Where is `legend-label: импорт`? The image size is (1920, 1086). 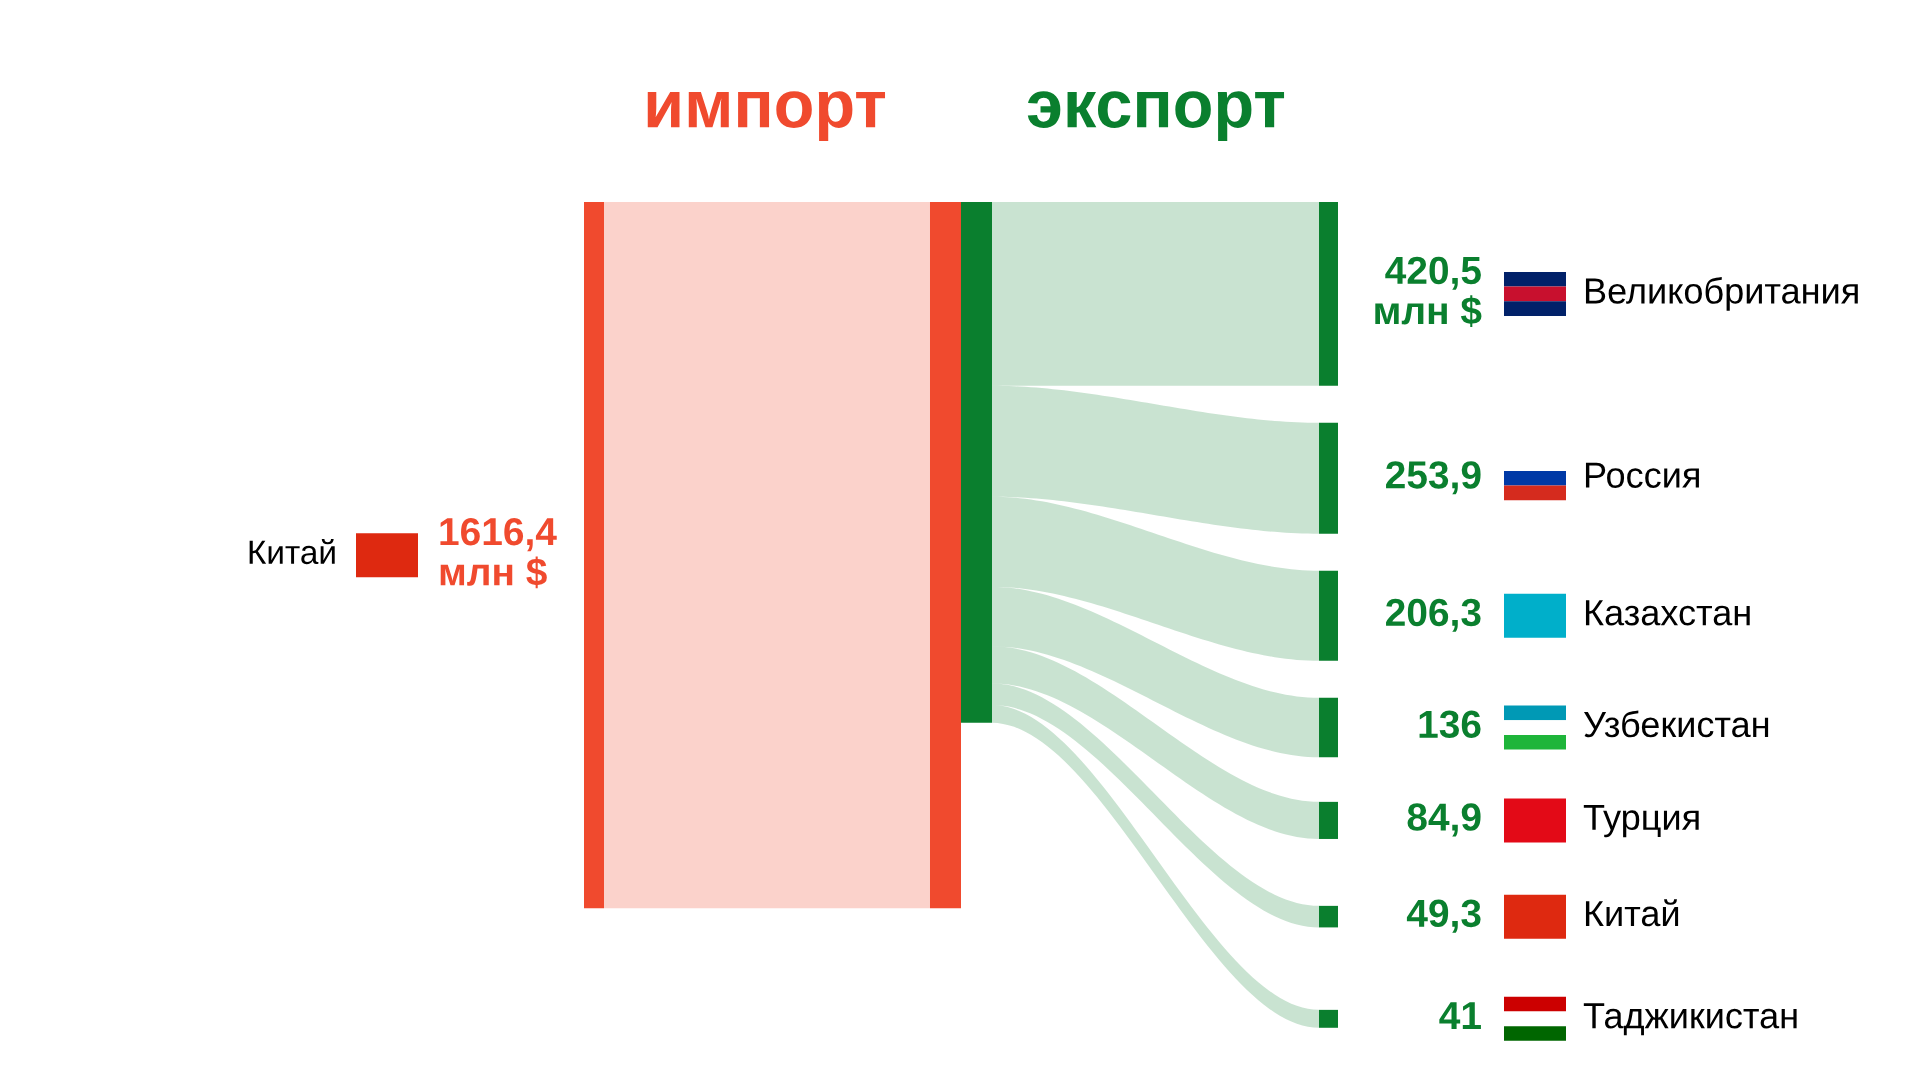 legend-label: импорт is located at coordinates (766, 116).